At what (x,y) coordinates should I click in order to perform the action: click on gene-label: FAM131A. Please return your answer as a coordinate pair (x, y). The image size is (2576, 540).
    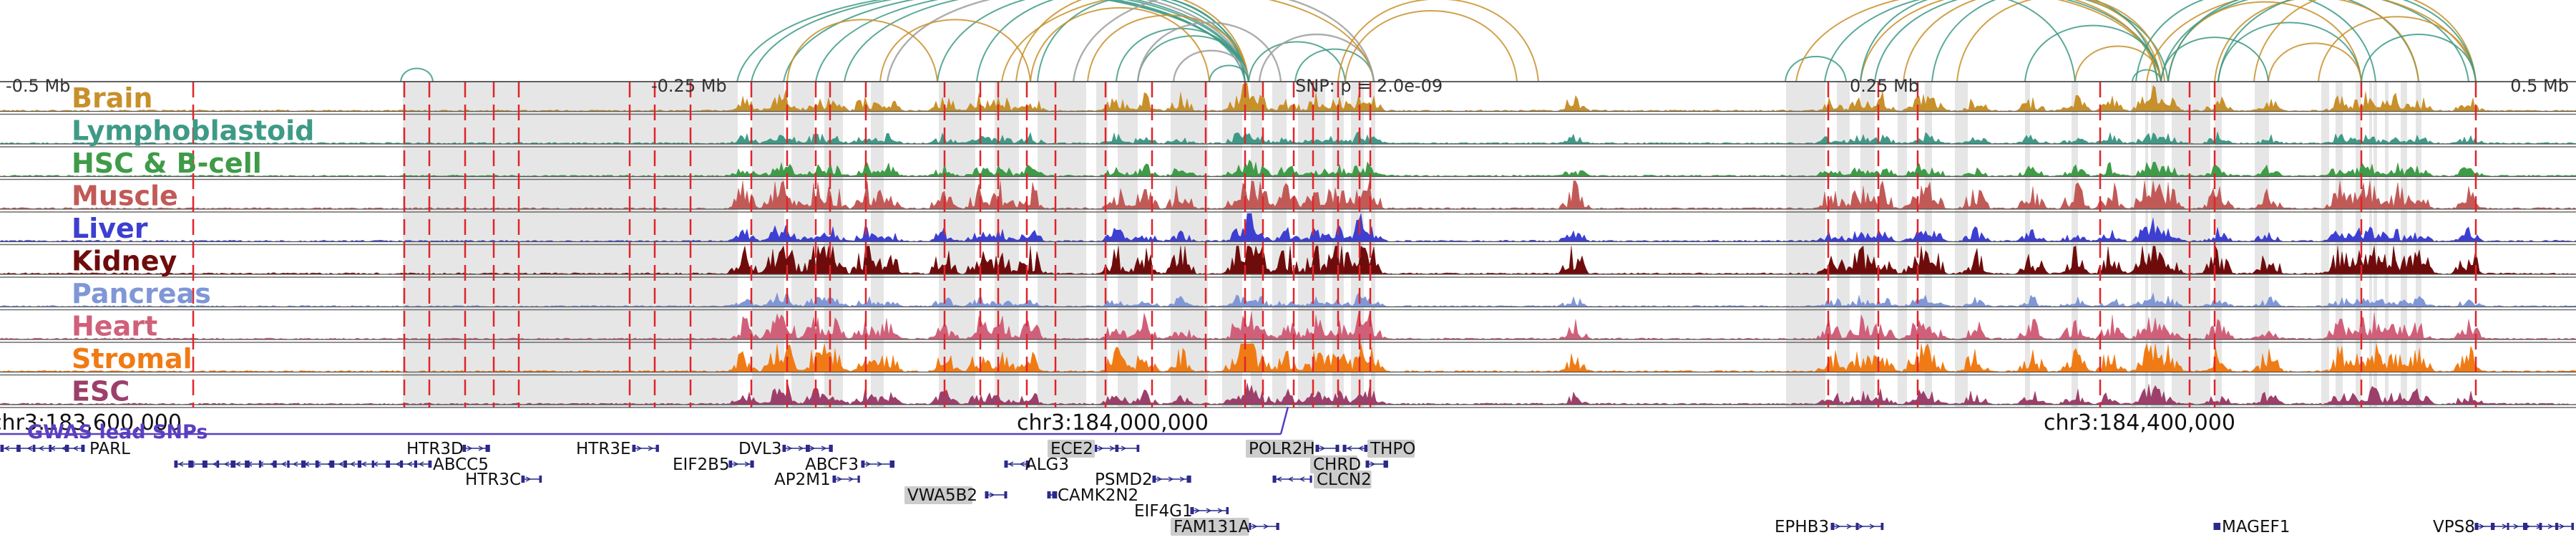
    Looking at the image, I should click on (1212, 527).